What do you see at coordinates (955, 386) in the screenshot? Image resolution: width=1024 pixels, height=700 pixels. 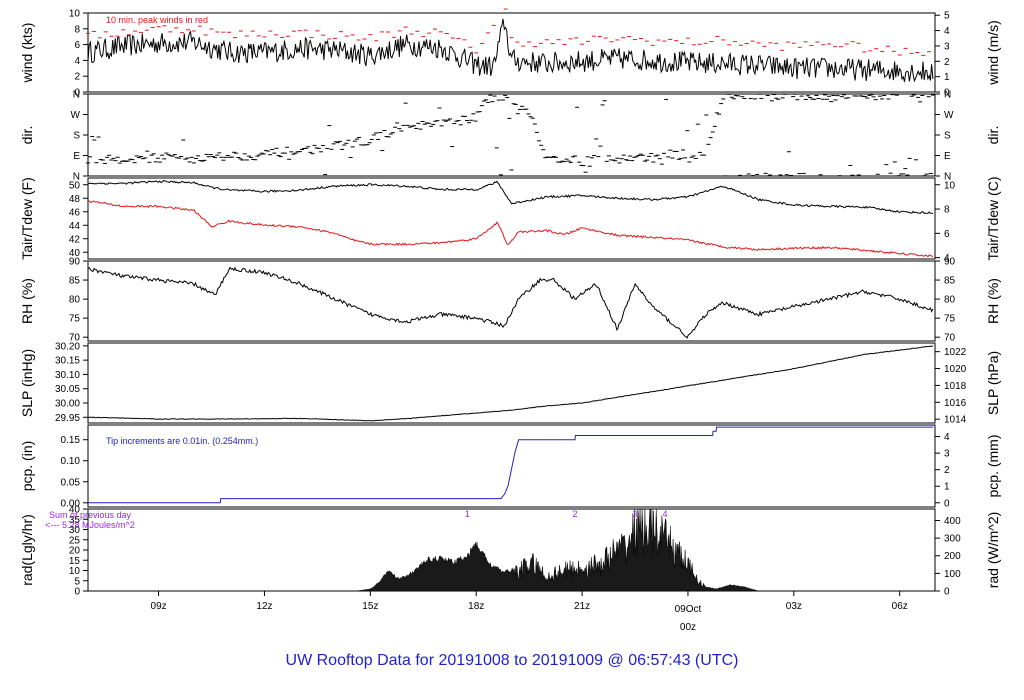 I see `y-tick-label-right: 1018` at bounding box center [955, 386].